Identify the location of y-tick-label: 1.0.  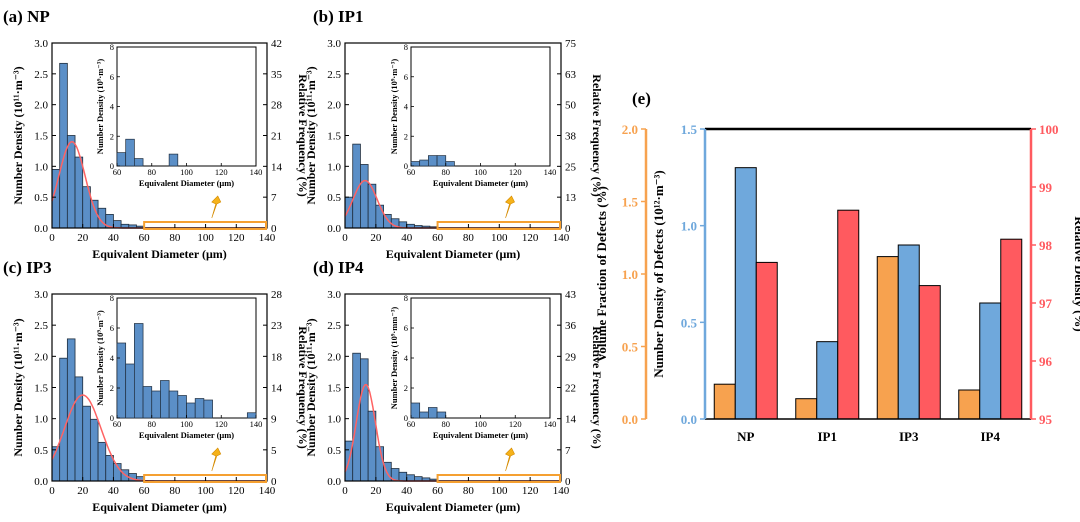
(41, 167).